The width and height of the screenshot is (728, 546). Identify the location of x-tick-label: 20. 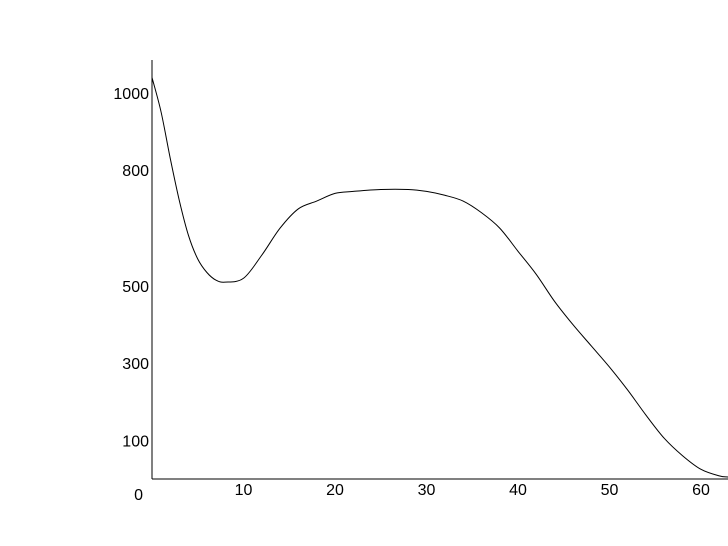
(335, 490).